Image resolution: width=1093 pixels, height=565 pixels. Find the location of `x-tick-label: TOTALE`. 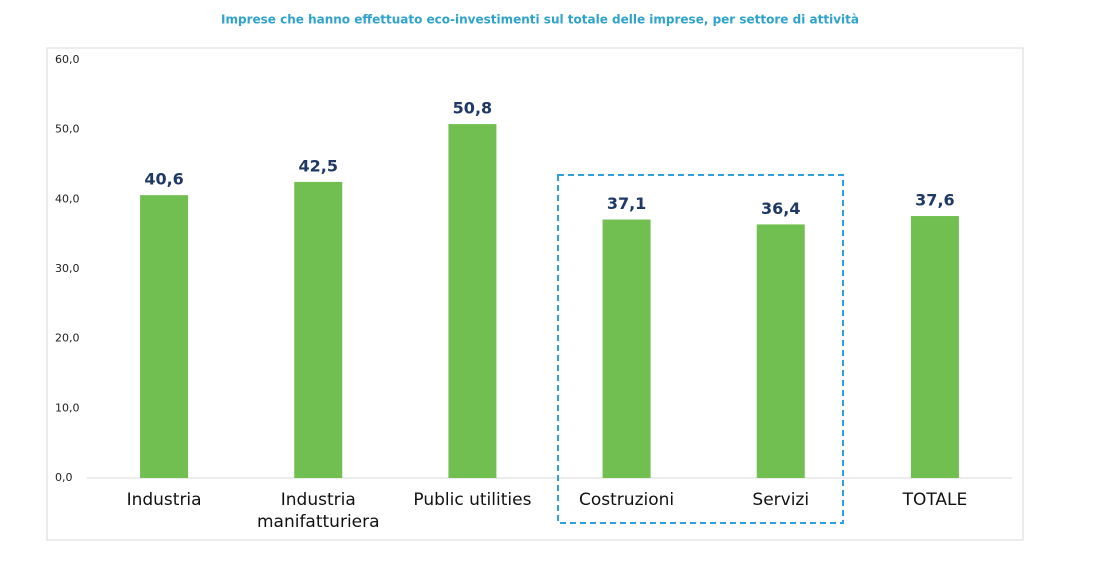

x-tick-label: TOTALE is located at coordinates (935, 500).